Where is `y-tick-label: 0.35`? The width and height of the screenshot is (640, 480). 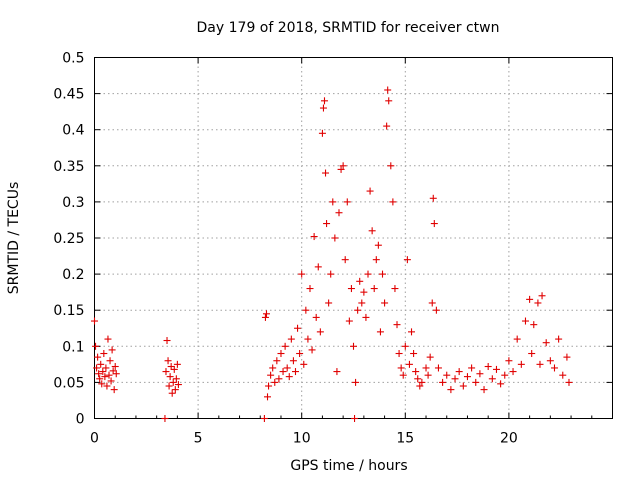
y-tick-label: 0.35 is located at coordinates (68, 167).